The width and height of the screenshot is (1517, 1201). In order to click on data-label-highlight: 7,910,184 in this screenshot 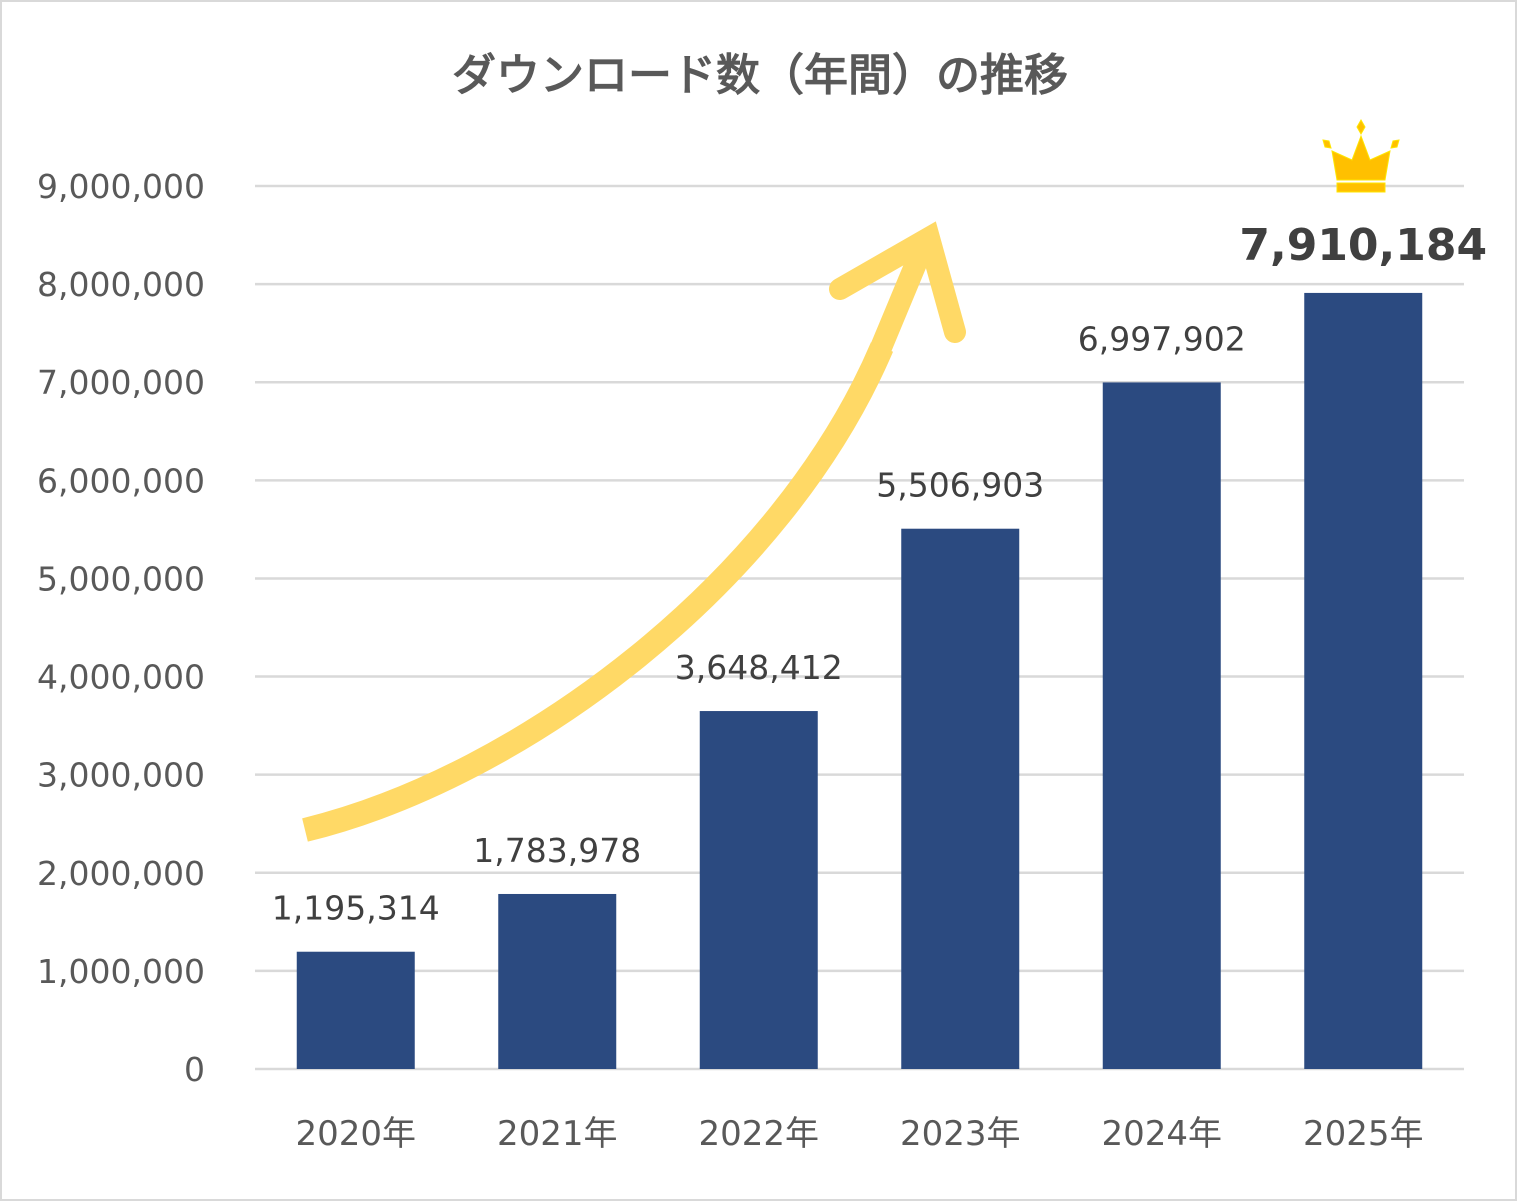, I will do `click(1363, 245)`.